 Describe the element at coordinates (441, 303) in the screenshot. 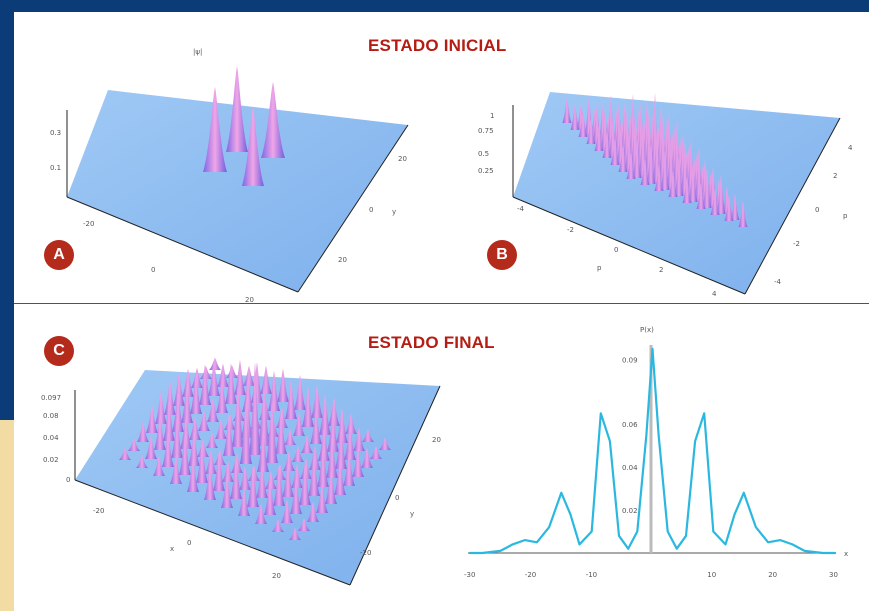

I see `section-divider` at that location.